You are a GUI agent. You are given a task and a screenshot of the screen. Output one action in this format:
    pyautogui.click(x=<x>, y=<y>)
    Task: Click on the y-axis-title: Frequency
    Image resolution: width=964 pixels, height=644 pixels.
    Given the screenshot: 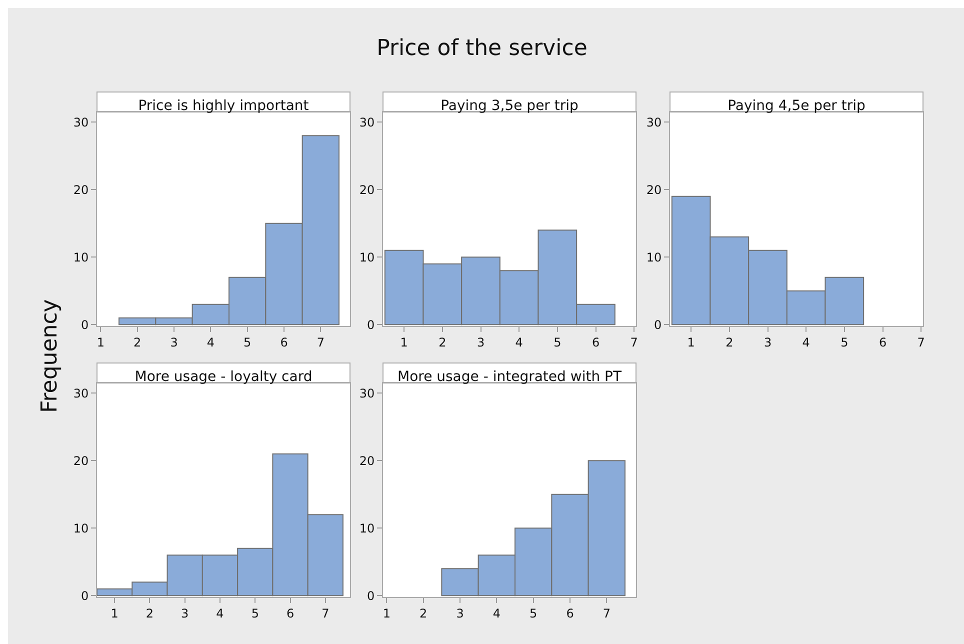 What is the action you would take?
    pyautogui.click(x=50, y=356)
    